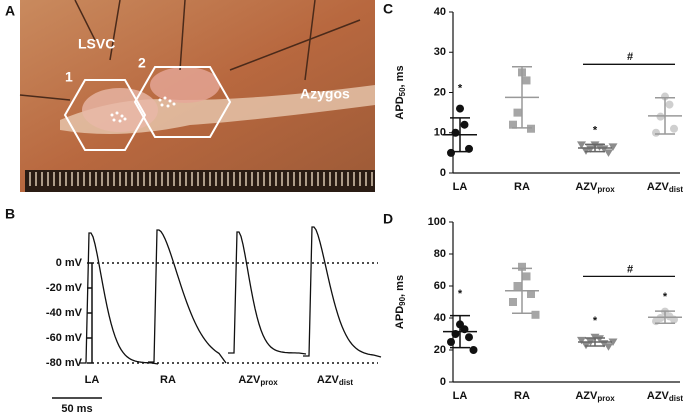  What do you see at coordinates (10, 214) in the screenshot?
I see `panel-label: B` at bounding box center [10, 214].